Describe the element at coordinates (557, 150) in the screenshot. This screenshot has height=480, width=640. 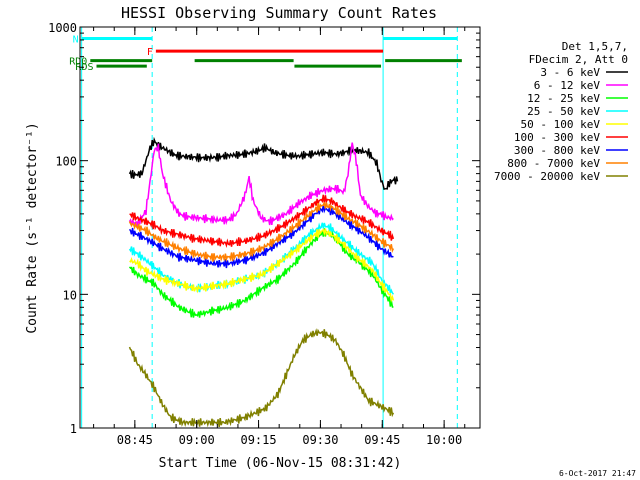
I see `legend-entry-label: 300 - 800 keV` at that location.